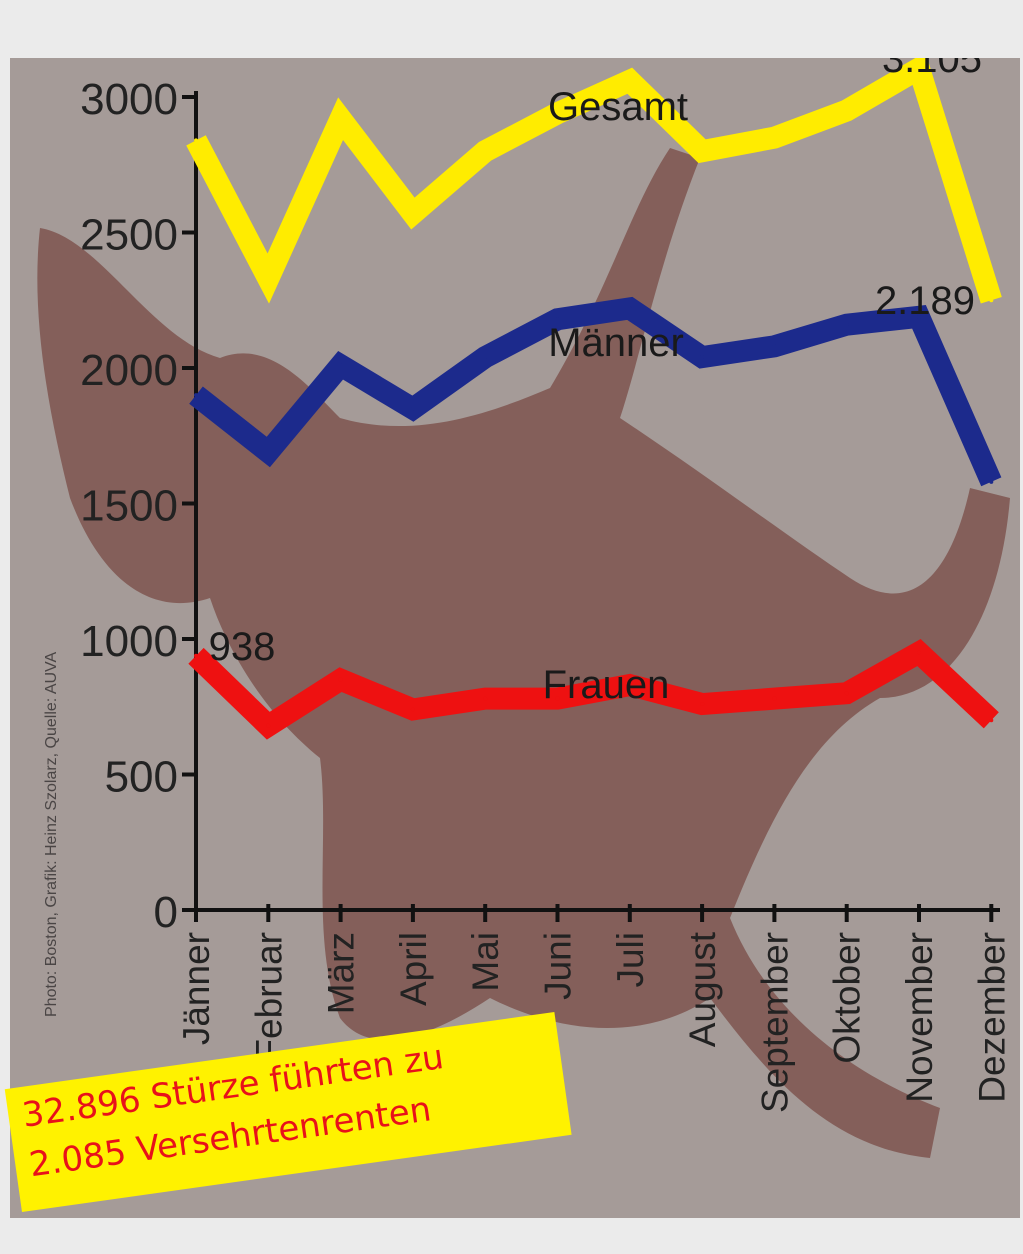 The image size is (1023, 1254). Describe the element at coordinates (166, 912) in the screenshot. I see `y-tick-label: 0` at that location.